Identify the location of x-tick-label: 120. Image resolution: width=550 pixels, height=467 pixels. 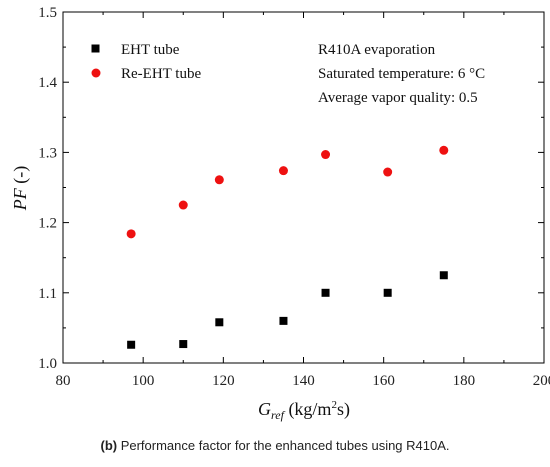
(223, 381).